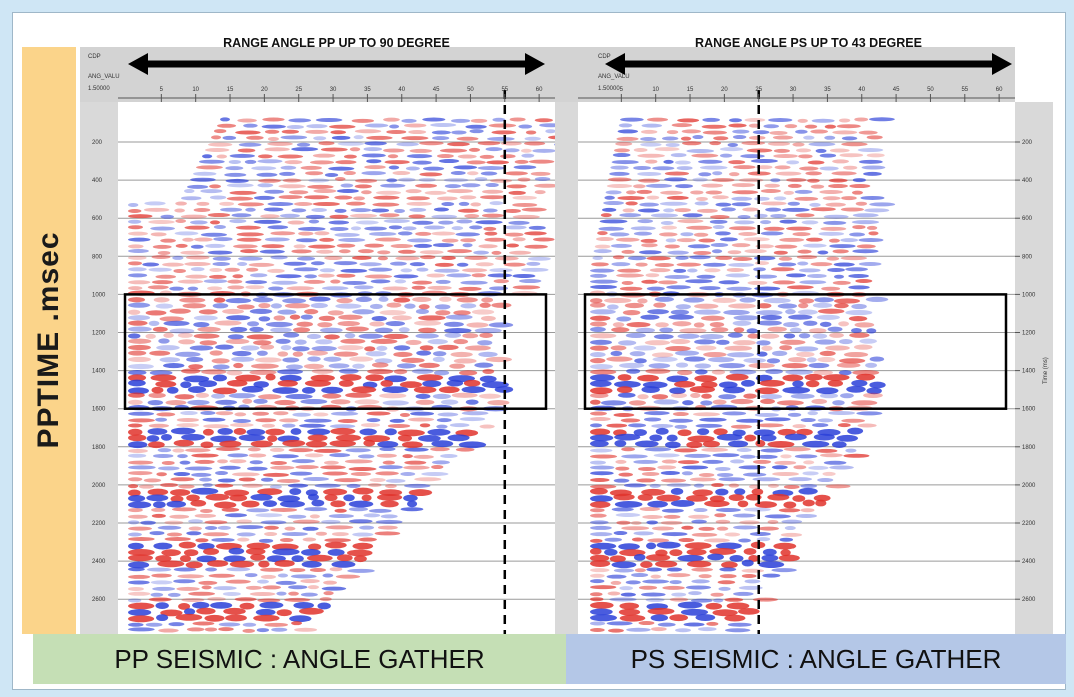 The width and height of the screenshot is (1074, 697). What do you see at coordinates (1002, 64) in the screenshot?
I see `ps-arrowhead-right` at bounding box center [1002, 64].